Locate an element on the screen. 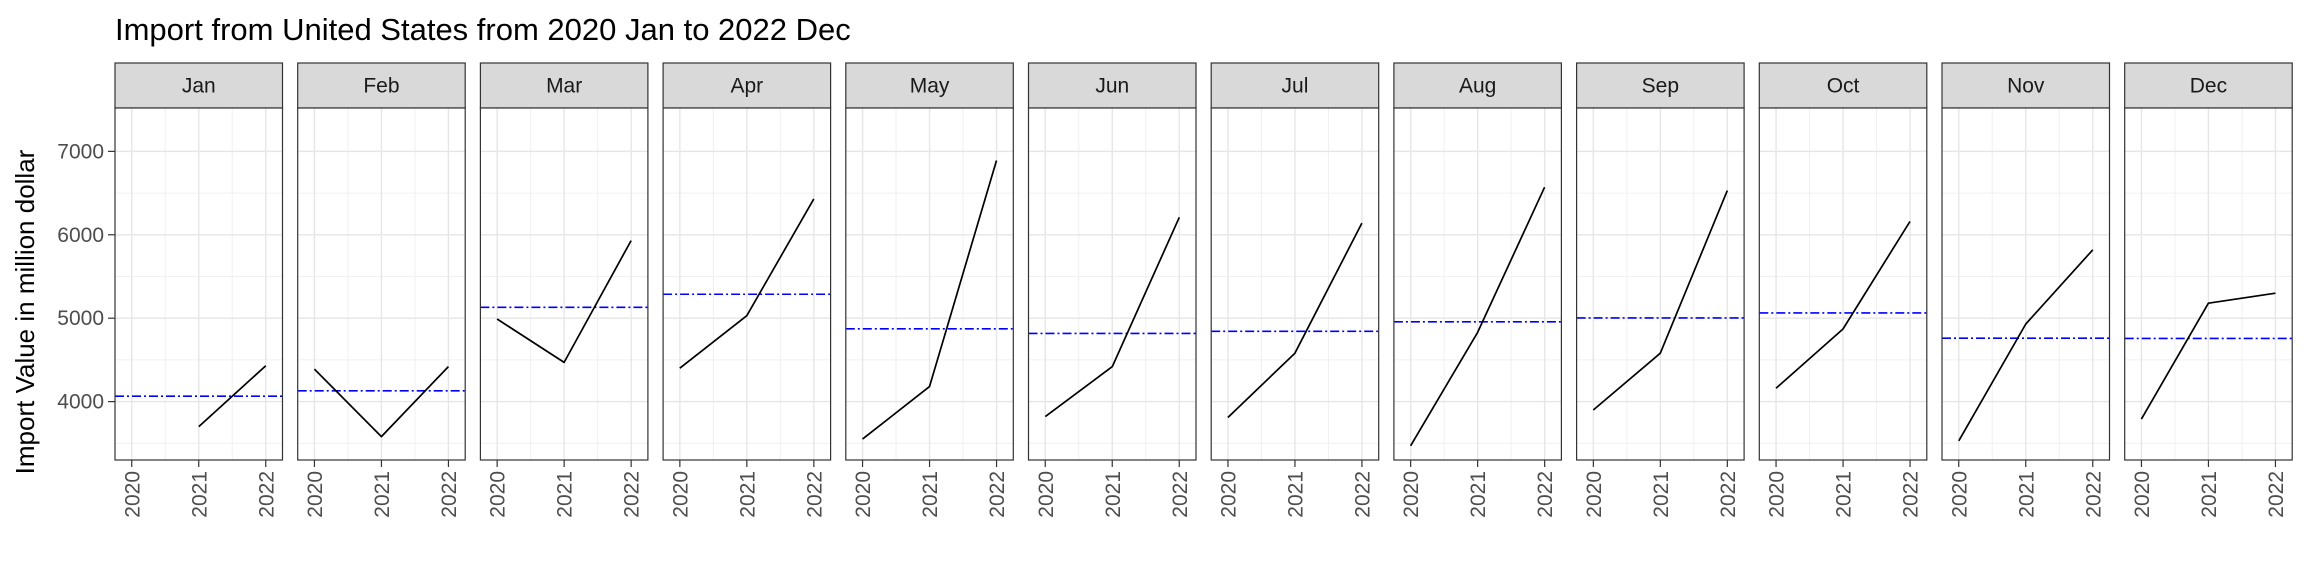 This screenshot has width=2304, height=576. y-tick-label: 6000 is located at coordinates (80, 235).